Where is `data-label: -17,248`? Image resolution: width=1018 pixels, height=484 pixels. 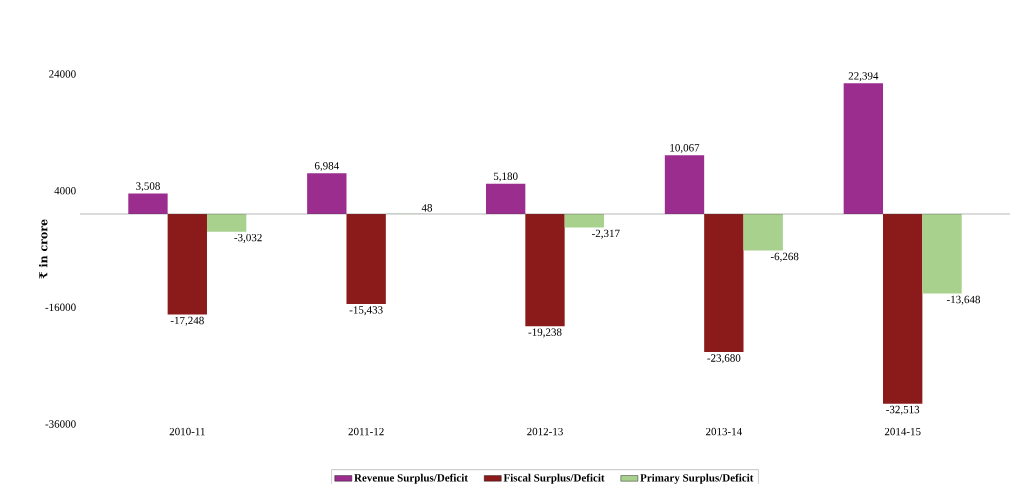
data-label: -17,248 is located at coordinates (187, 321).